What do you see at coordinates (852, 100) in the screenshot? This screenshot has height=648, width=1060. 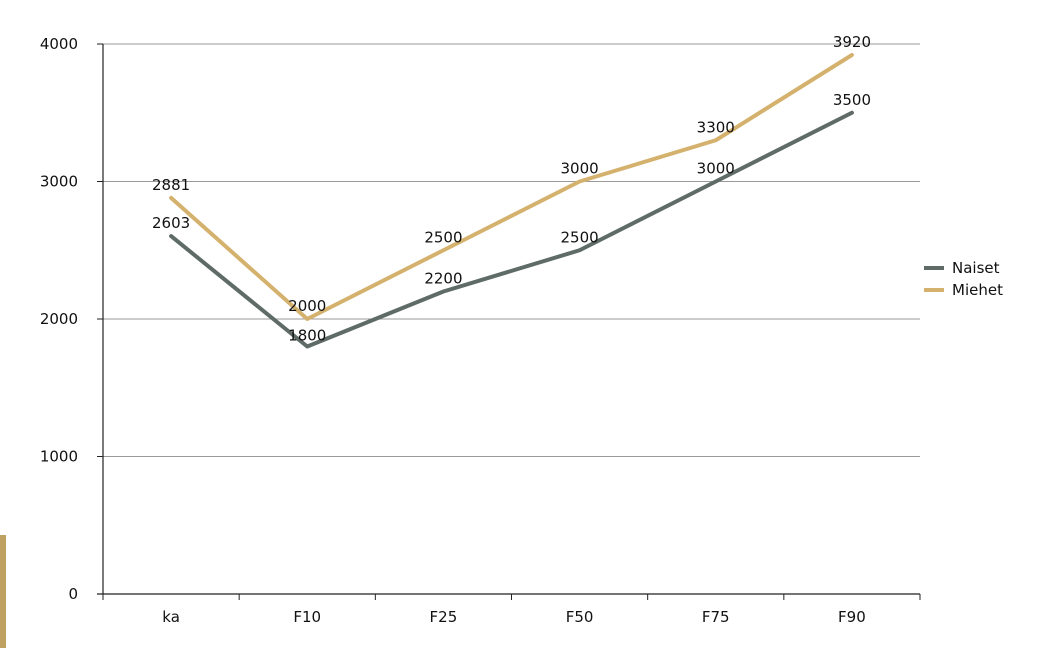 I see `data-label-naiset: 3500` at bounding box center [852, 100].